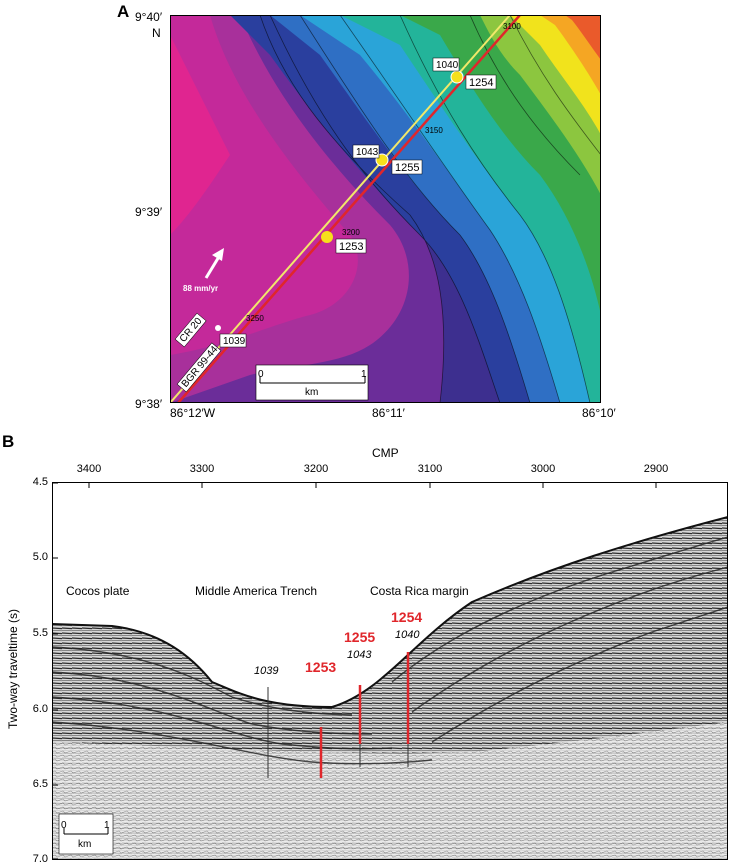 The width and height of the screenshot is (734, 867). Describe the element at coordinates (202, 469) in the screenshot. I see `cmp-tick-label-3300: 3300` at that location.